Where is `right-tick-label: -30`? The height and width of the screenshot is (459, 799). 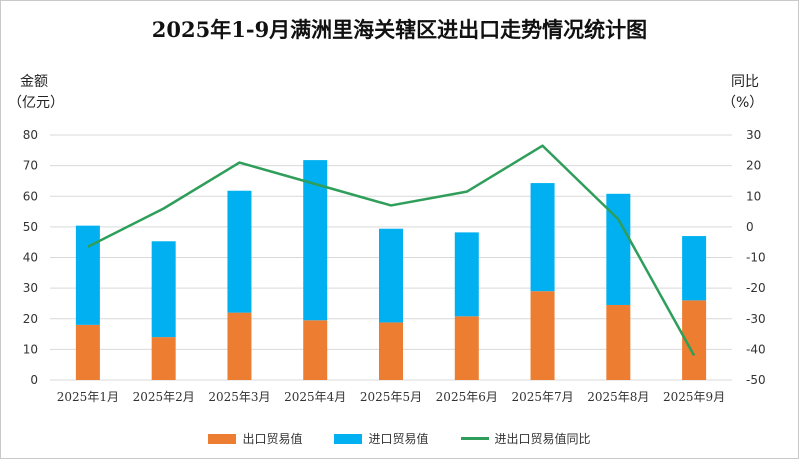
right-tick-label: -30 is located at coordinates (756, 319).